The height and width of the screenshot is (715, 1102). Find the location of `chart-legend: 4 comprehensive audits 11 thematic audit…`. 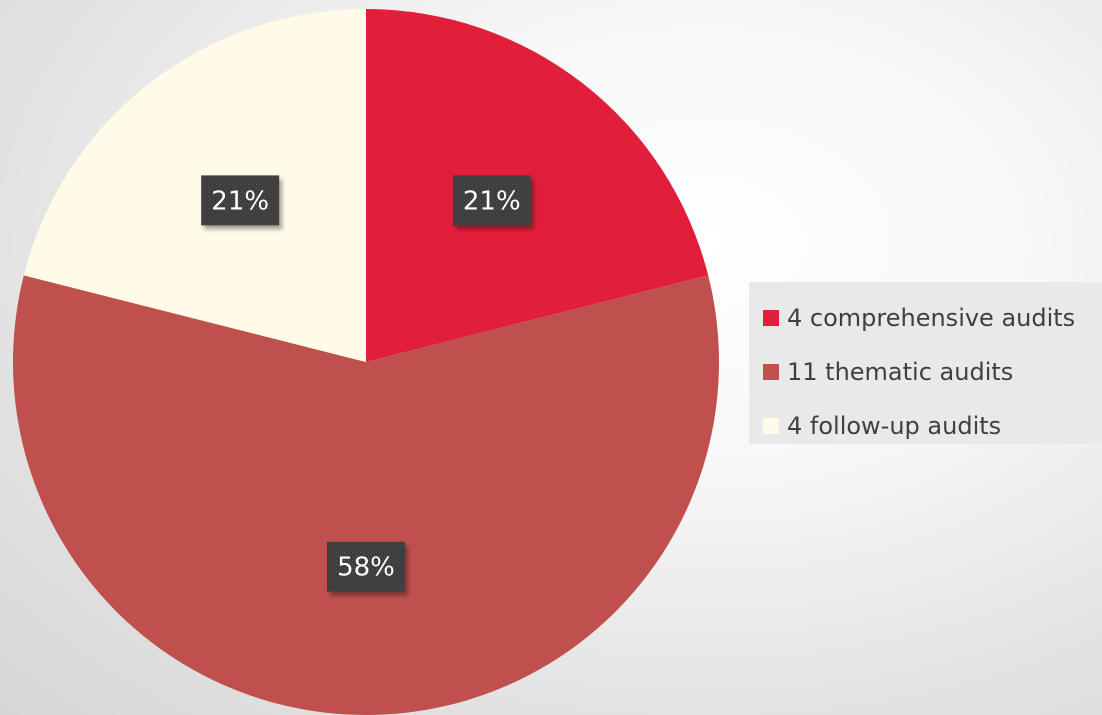

chart-legend: 4 comprehensive audits 11 thematic audit… is located at coordinates (925, 363).